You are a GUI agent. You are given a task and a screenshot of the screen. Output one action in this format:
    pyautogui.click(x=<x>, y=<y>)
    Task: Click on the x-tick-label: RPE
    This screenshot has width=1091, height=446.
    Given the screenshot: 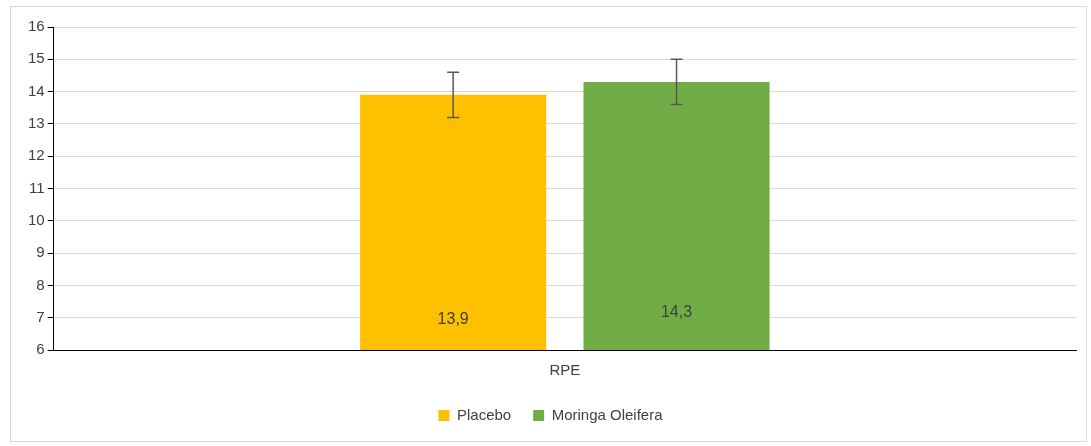 What is the action you would take?
    pyautogui.click(x=565, y=370)
    